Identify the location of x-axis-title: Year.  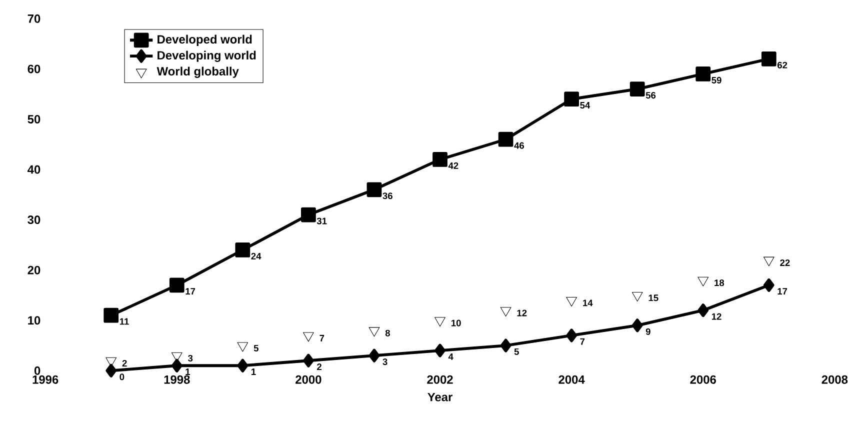
(440, 397).